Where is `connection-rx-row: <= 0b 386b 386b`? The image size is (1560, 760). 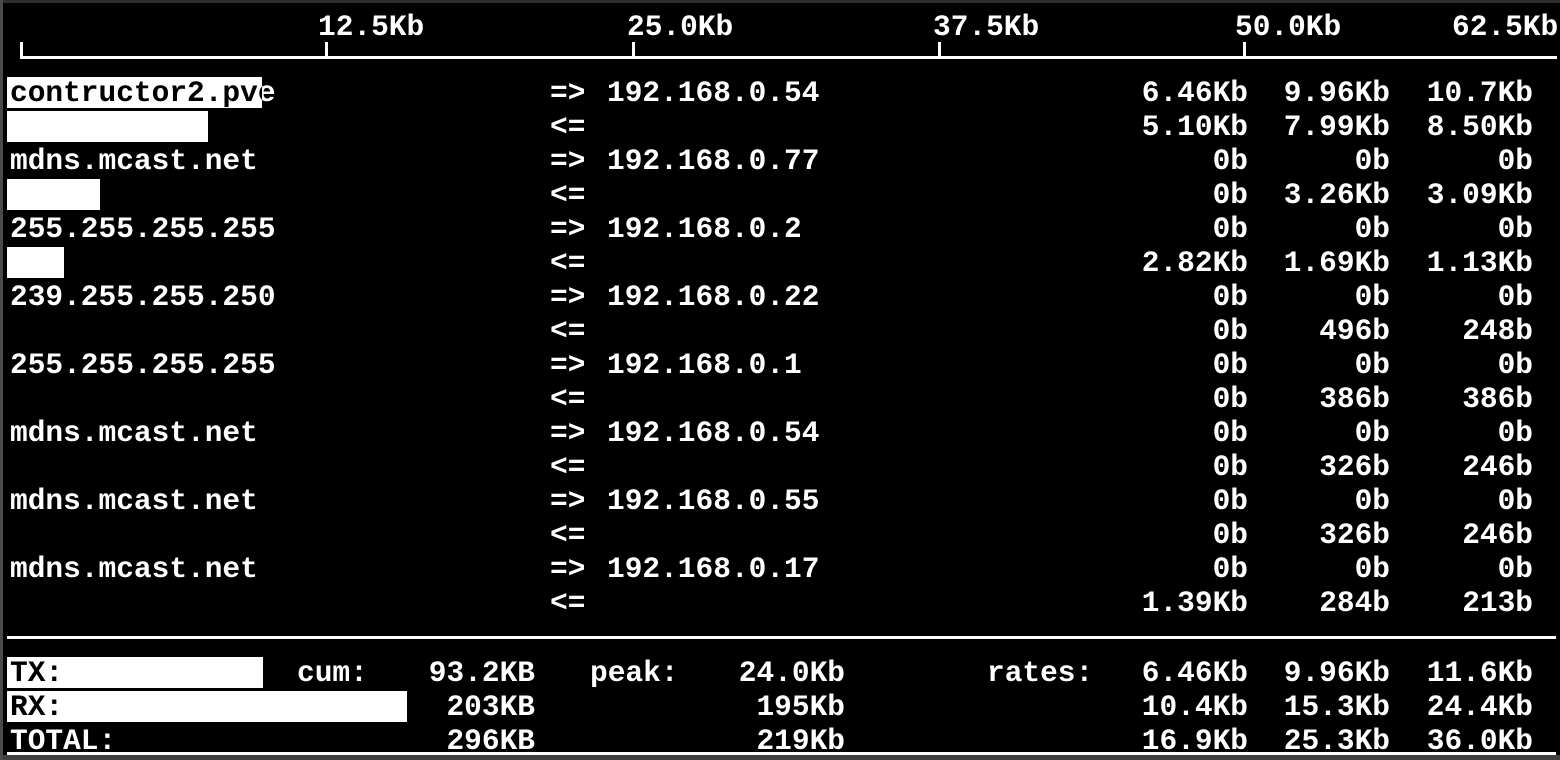 connection-rx-row: <= 0b 386b 386b is located at coordinates (780, 399).